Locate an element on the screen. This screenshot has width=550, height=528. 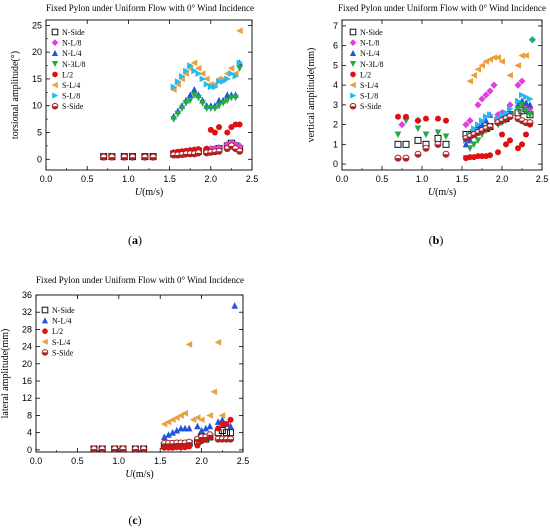
y-tick-label: 8 is located at coordinates (29, 415).